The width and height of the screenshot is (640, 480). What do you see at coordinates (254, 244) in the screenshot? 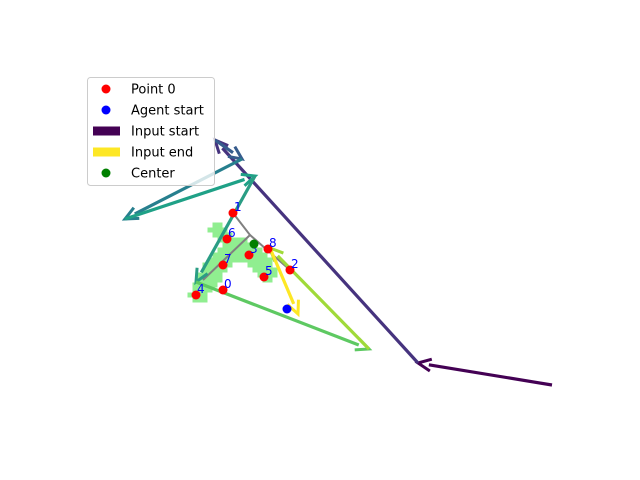
I see `center-marker` at bounding box center [254, 244].